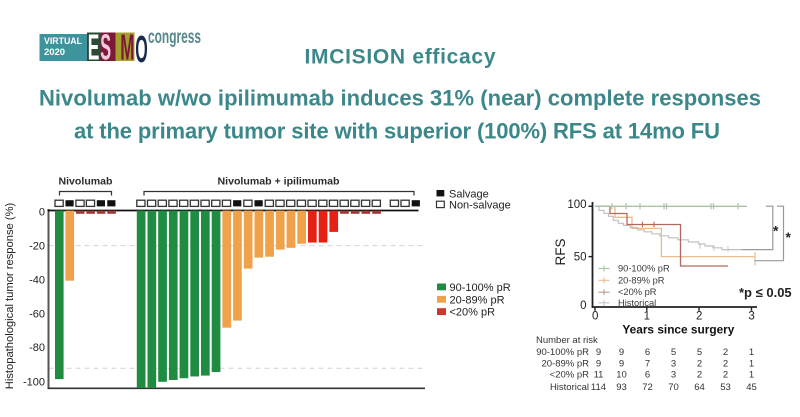  Describe the element at coordinates (63, 41) in the screenshot. I see `svg-text: VIRTUAL` at that location.